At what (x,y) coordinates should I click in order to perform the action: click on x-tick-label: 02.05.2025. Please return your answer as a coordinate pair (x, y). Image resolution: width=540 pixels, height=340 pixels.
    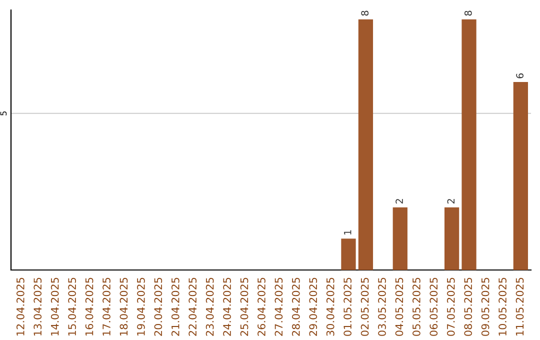
    Looking at the image, I should click on (364, 307).